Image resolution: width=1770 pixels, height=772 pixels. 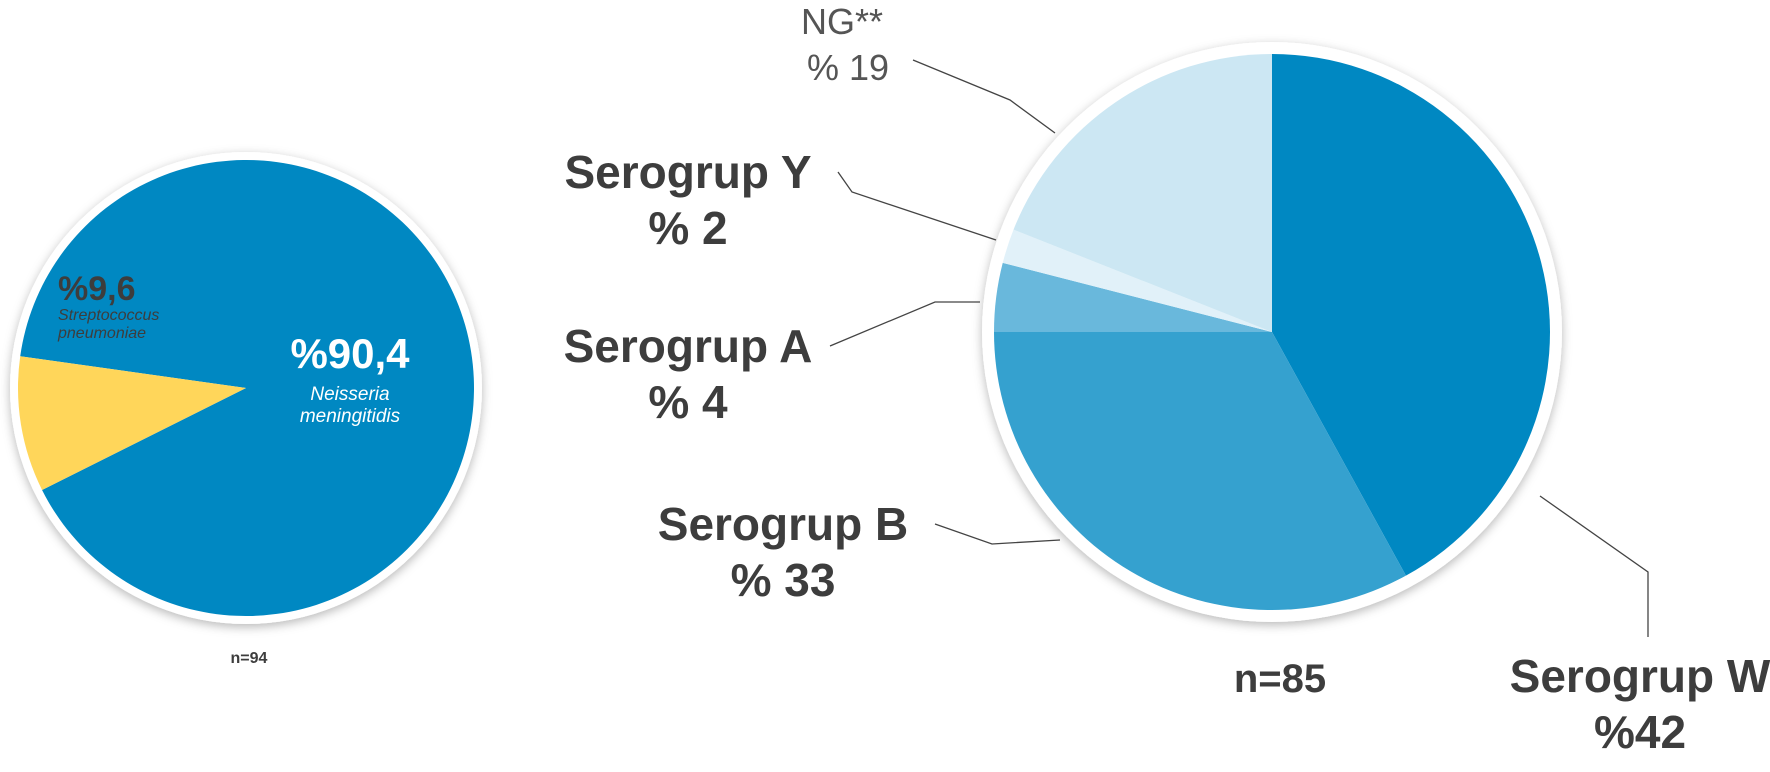 I want to click on leader-line-serogrup-a, so click(x=904, y=324).